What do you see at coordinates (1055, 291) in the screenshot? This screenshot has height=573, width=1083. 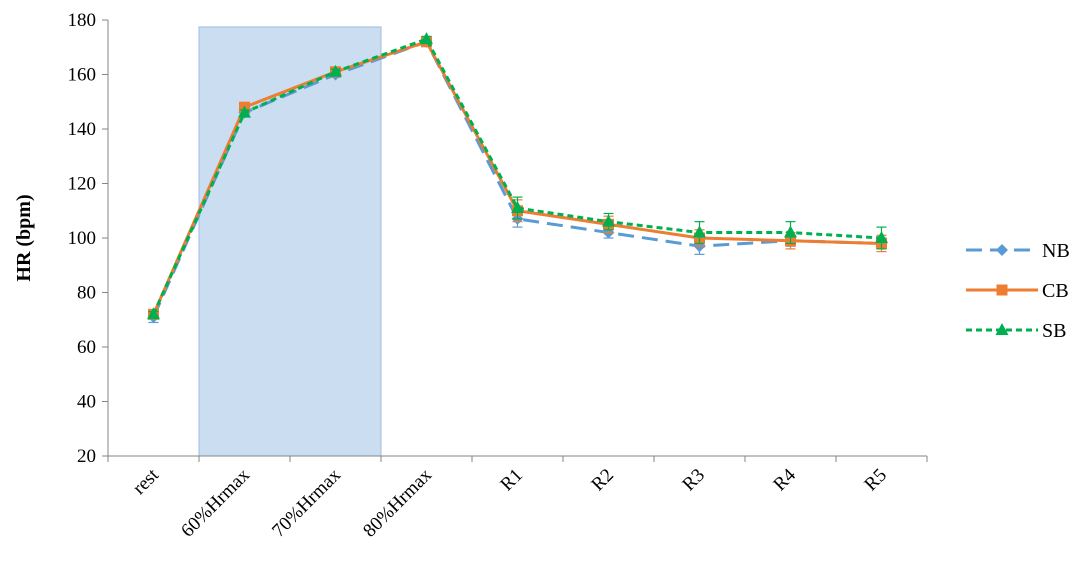 I see `legend-label: CB` at bounding box center [1055, 291].